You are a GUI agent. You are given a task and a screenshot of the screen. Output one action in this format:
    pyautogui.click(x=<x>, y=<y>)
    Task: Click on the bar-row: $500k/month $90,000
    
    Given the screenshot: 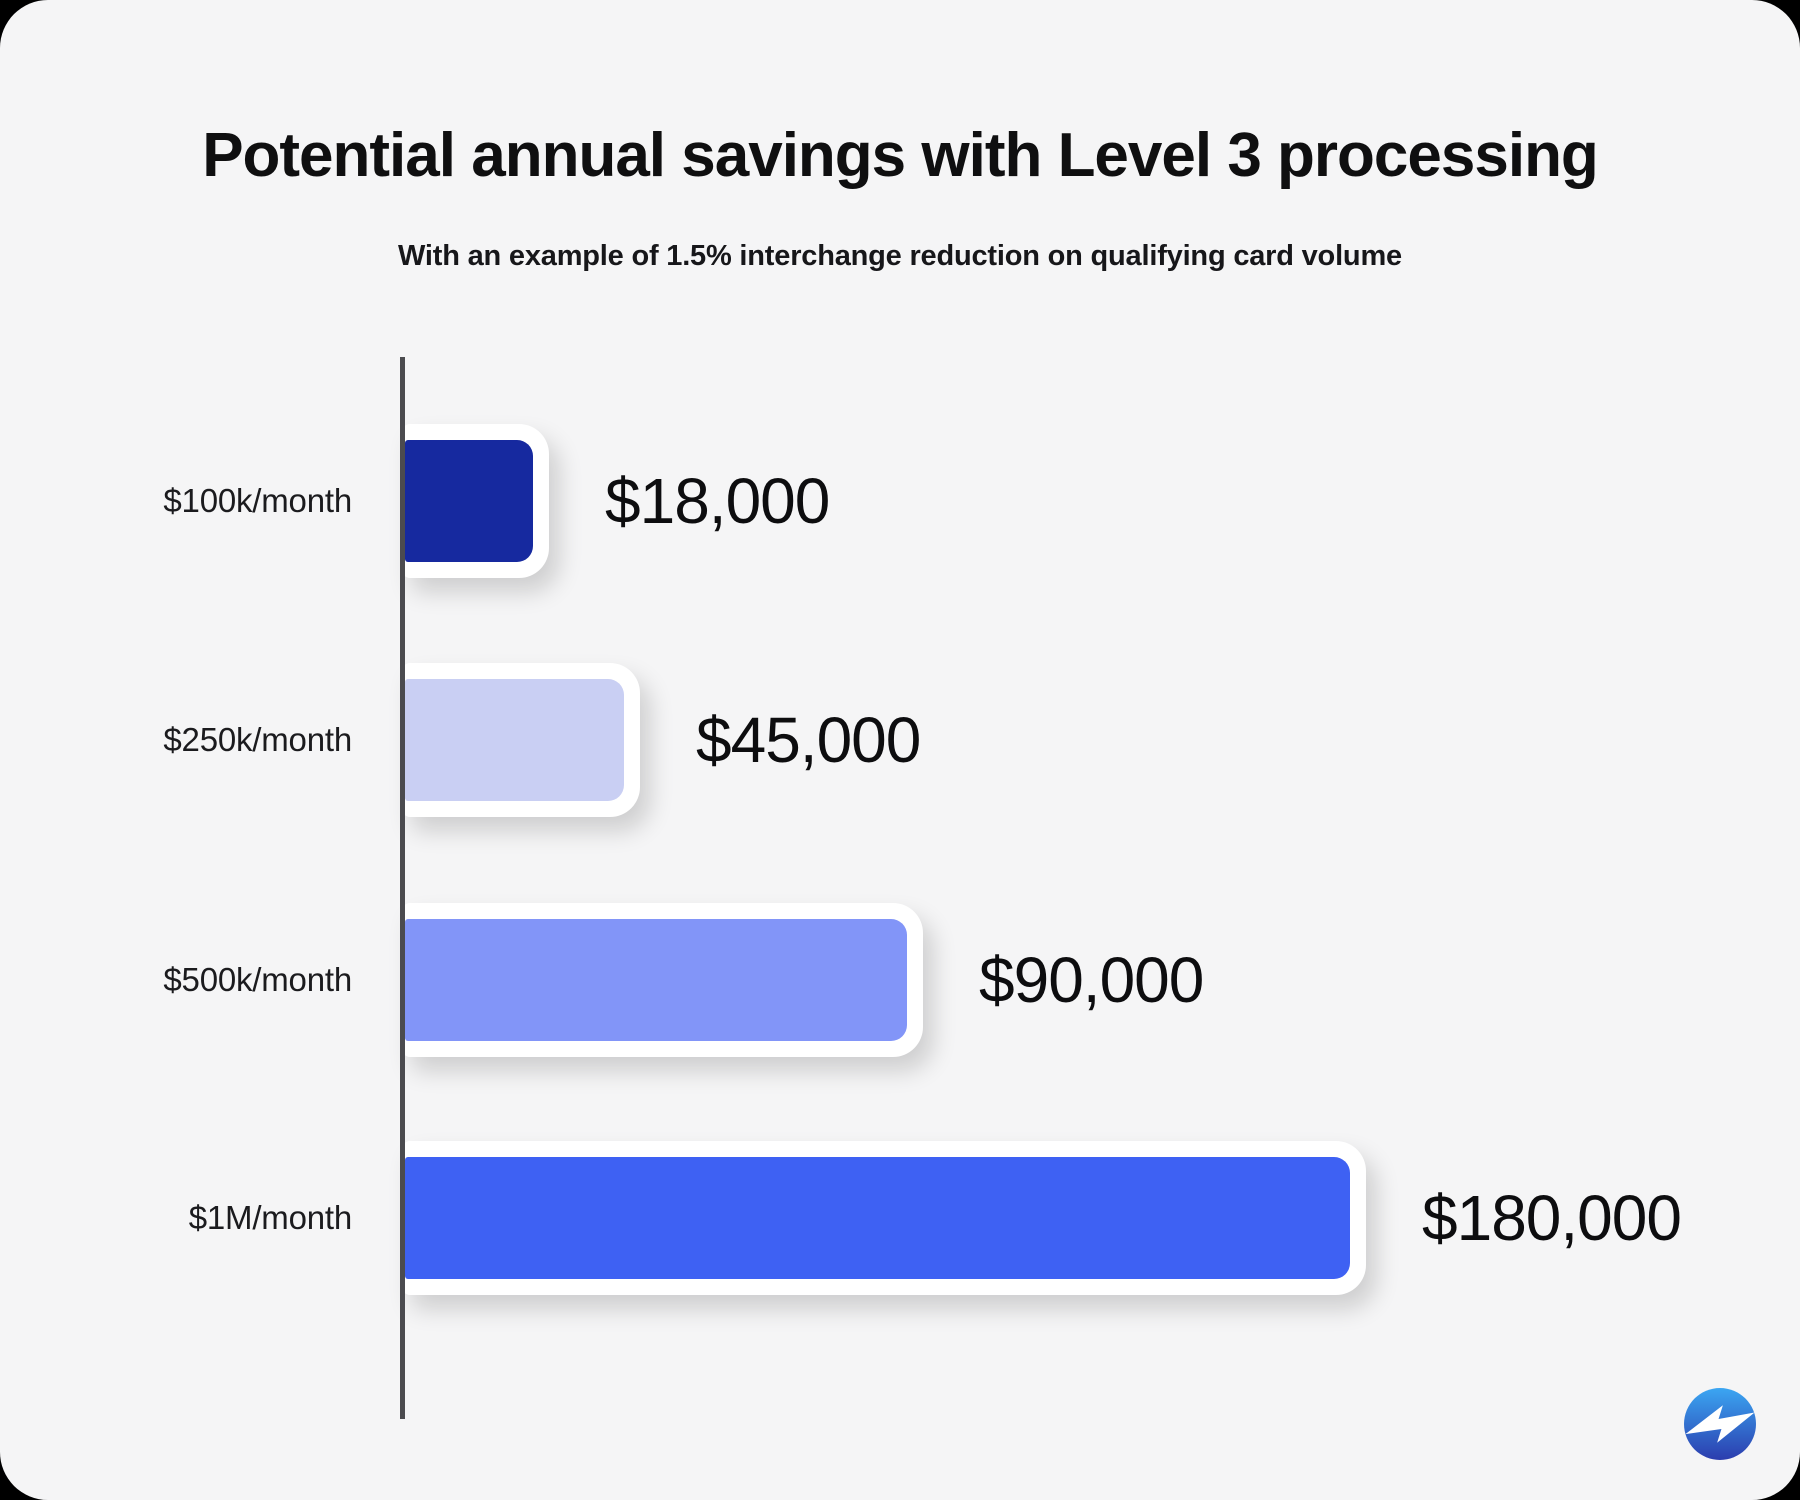 What is the action you would take?
    pyautogui.click(x=900, y=980)
    